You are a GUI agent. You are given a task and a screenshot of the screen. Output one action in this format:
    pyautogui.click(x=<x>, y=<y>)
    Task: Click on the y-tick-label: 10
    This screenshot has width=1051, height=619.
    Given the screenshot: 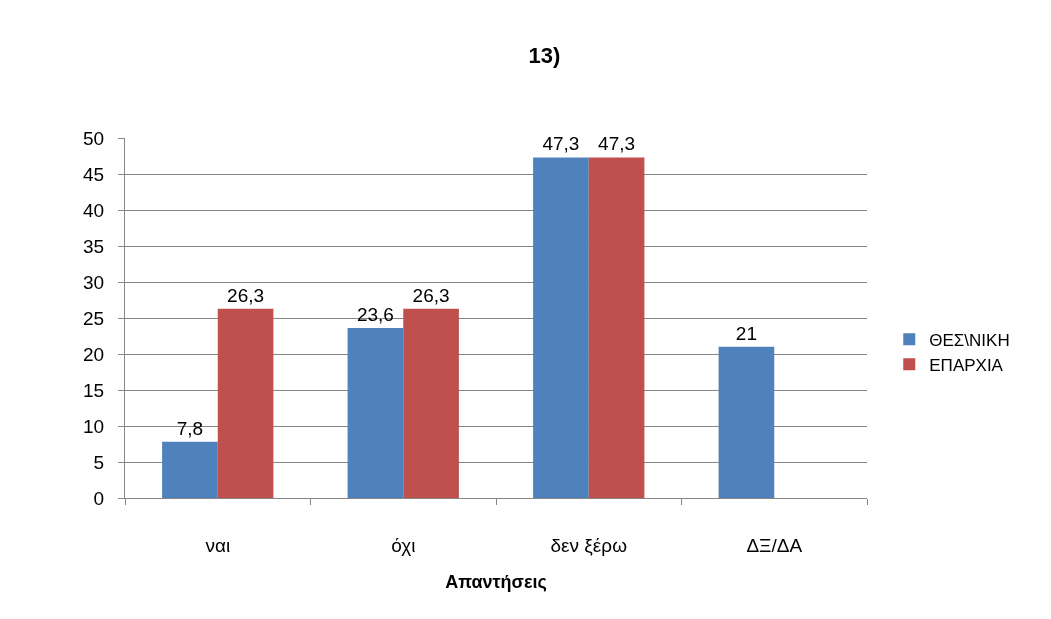 What is the action you would take?
    pyautogui.click(x=94, y=426)
    